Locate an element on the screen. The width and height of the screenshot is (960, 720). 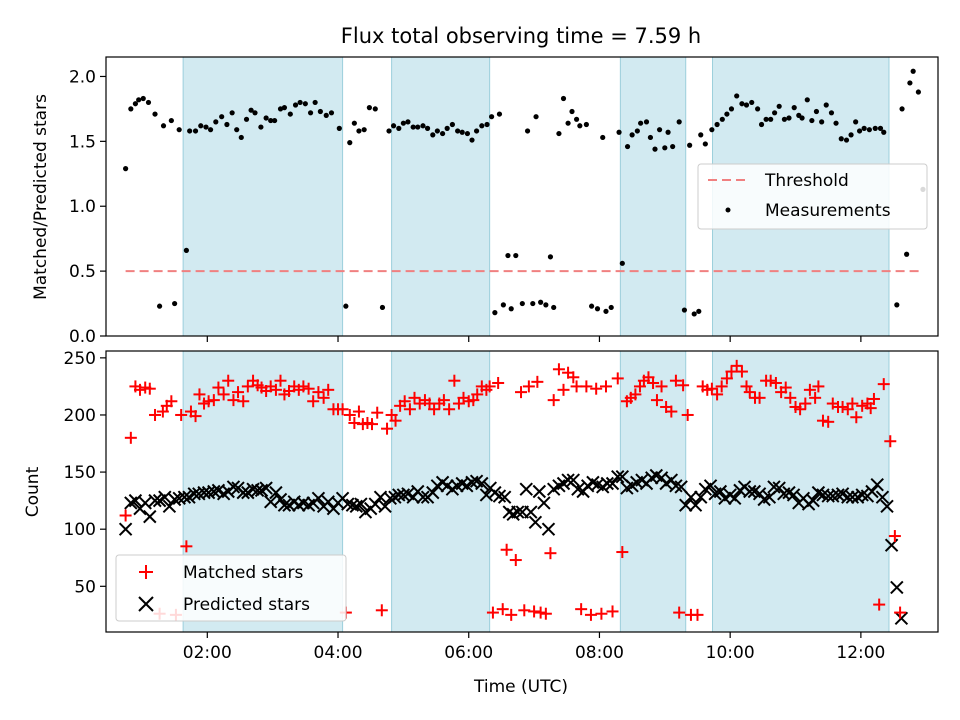
legend-measurements-swatch is located at coordinates (728, 210).